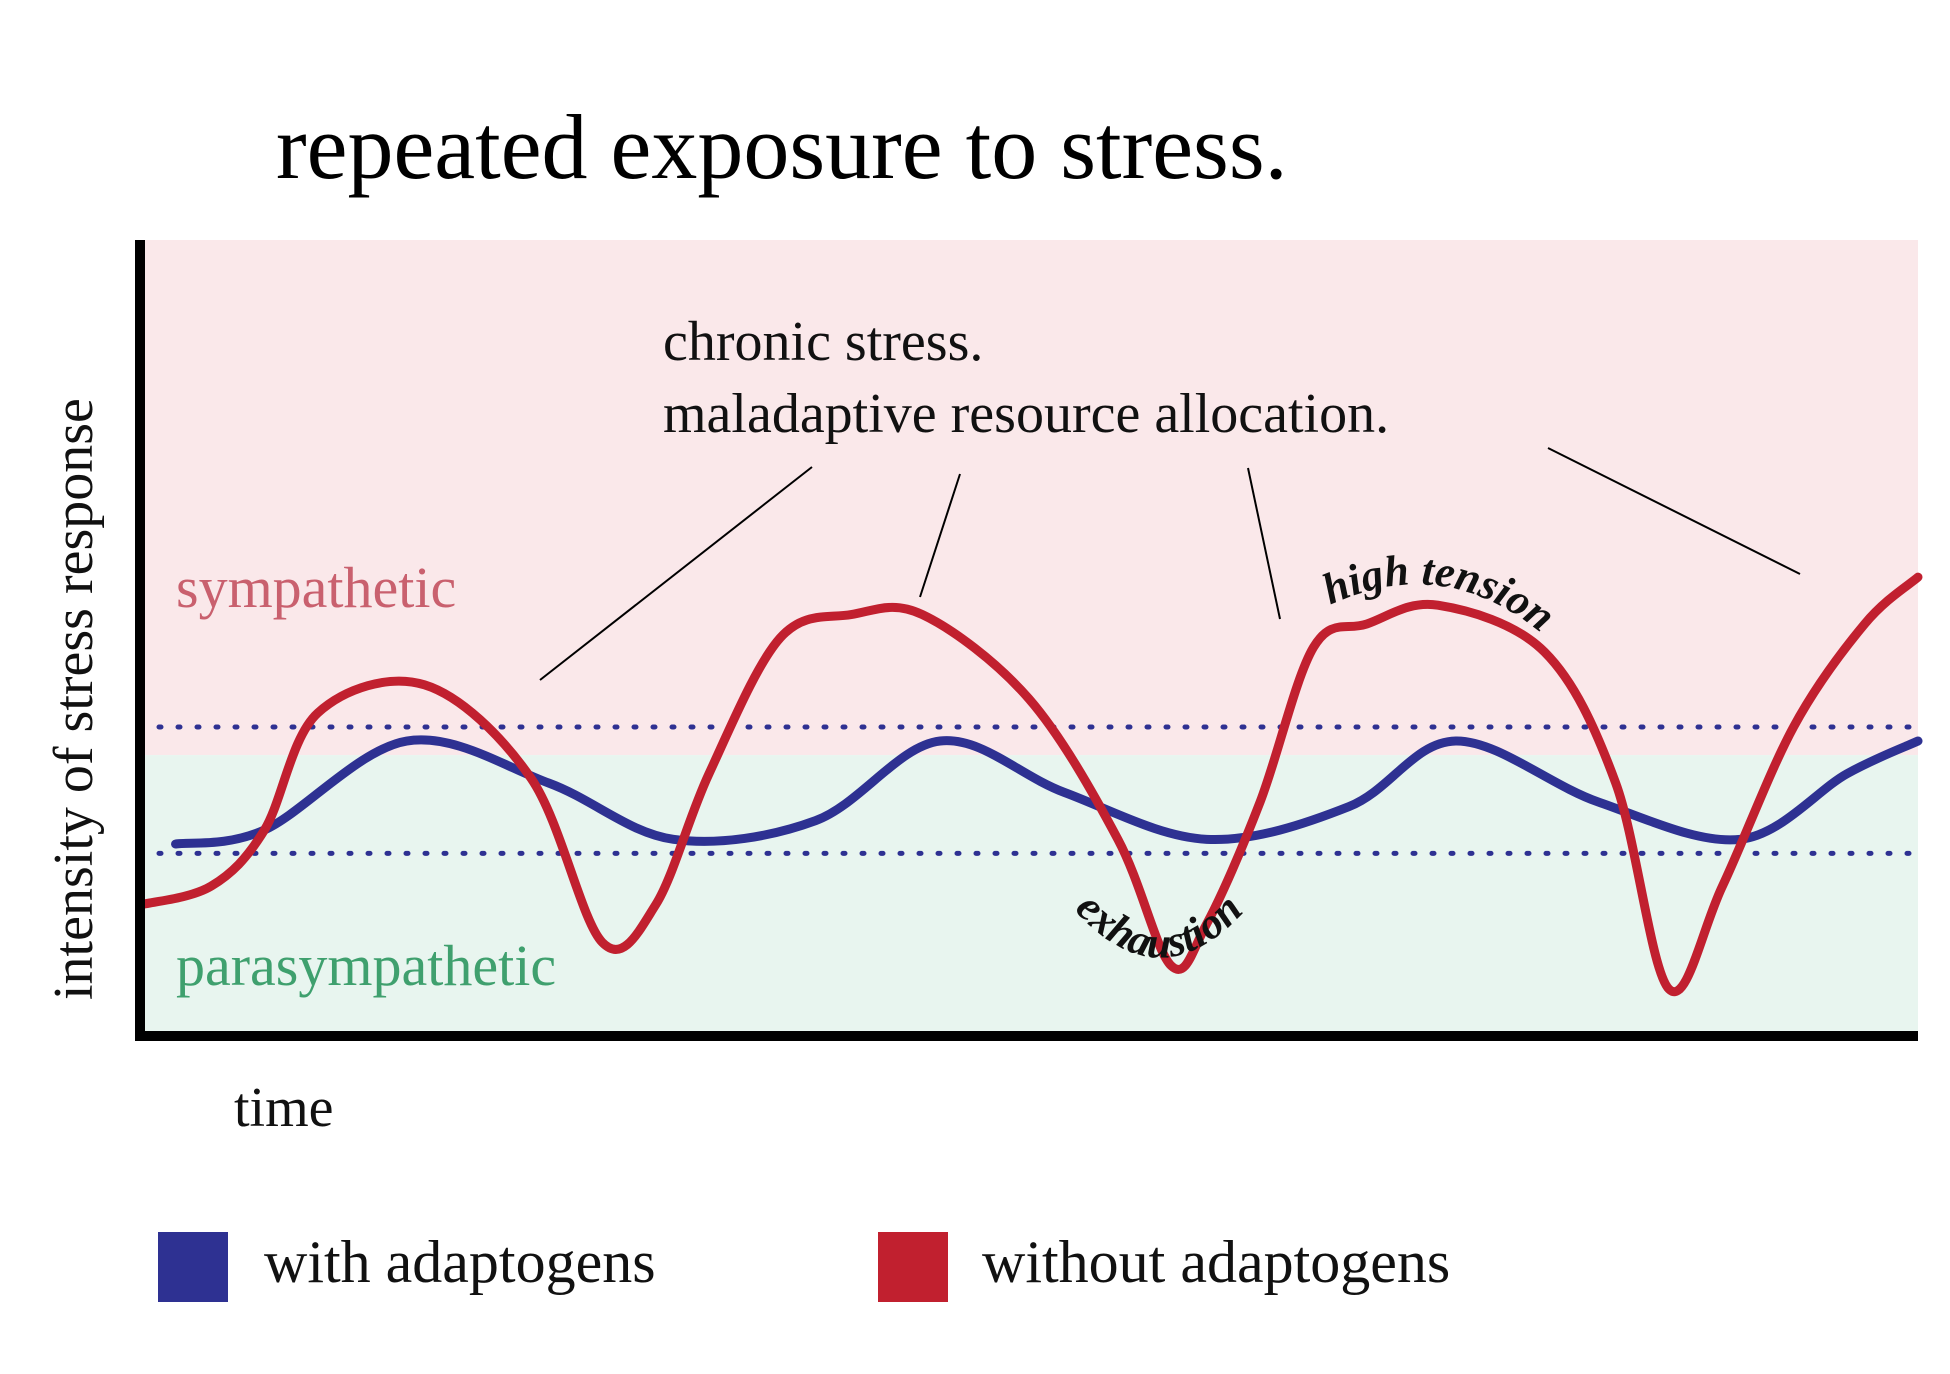 The width and height of the screenshot is (1950, 1374). I want to click on chart-title: repeated exposure to stress., so click(782, 147).